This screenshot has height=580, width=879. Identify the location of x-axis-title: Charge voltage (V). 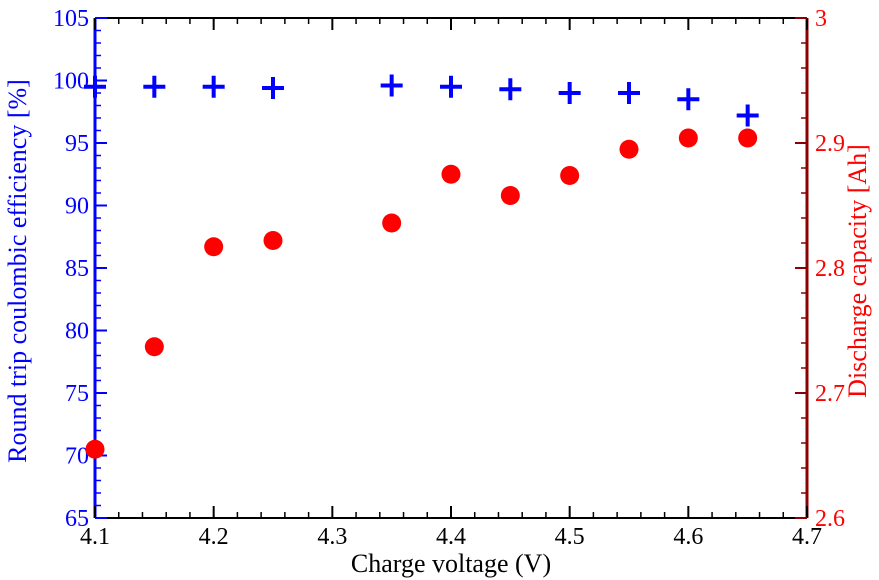
(451, 563).